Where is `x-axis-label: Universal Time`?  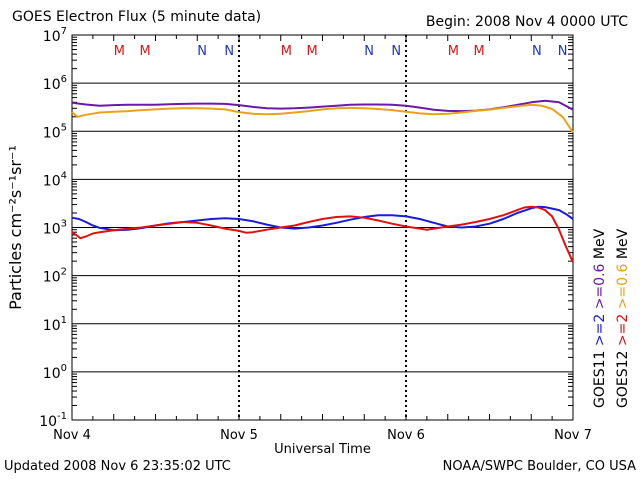
x-axis-label: Universal Time is located at coordinates (322, 449).